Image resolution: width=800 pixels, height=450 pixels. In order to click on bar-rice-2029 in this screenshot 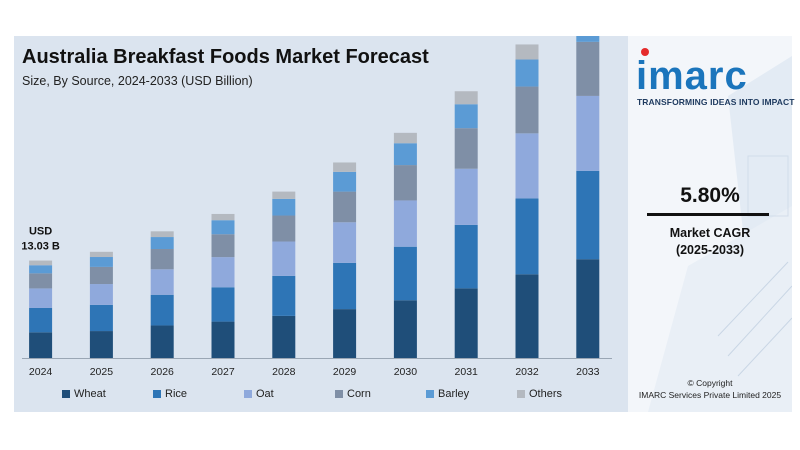, I will do `click(345, 286)`.